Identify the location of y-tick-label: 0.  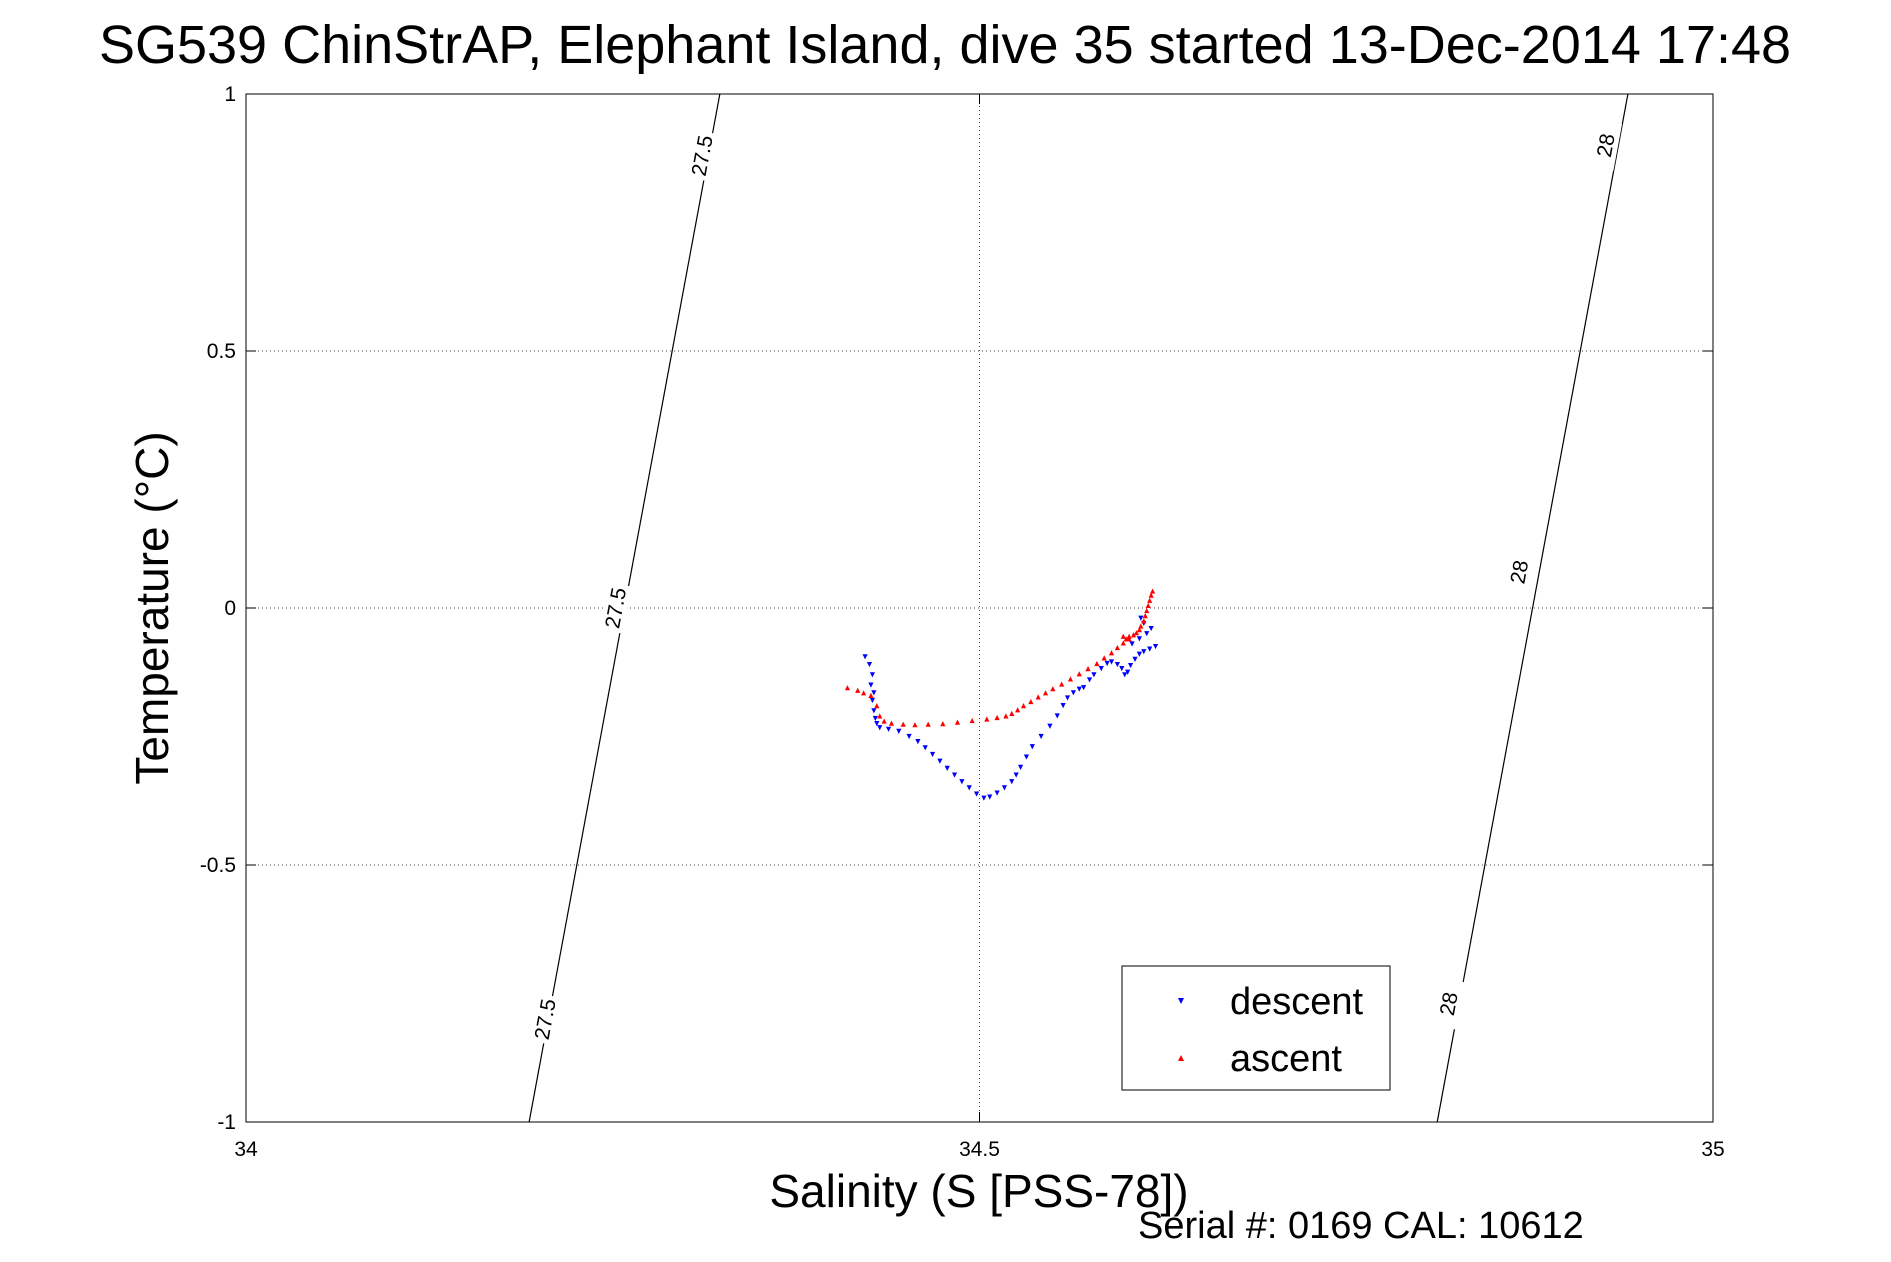
(230, 608).